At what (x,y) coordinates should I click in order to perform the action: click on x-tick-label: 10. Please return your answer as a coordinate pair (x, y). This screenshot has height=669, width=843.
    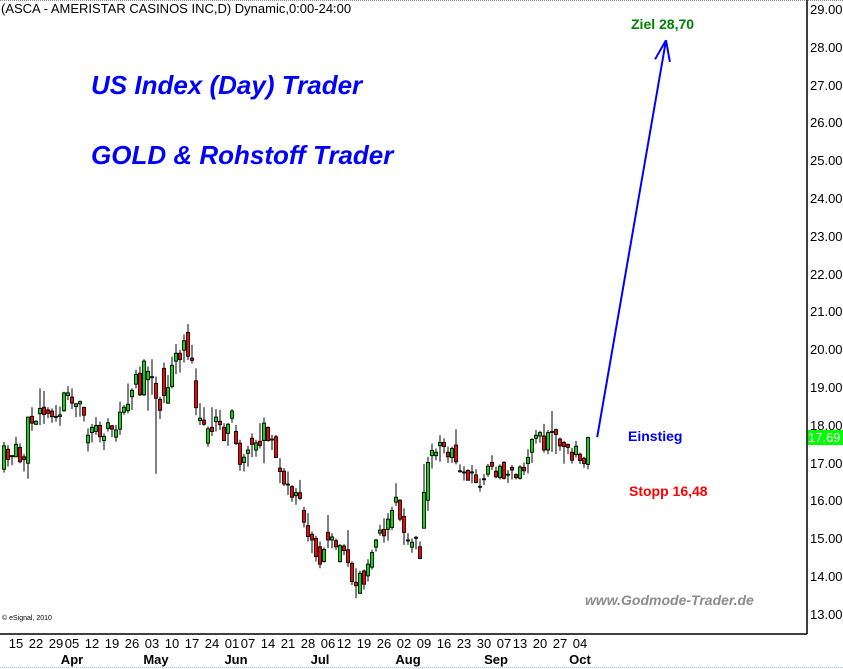
    Looking at the image, I should click on (172, 643).